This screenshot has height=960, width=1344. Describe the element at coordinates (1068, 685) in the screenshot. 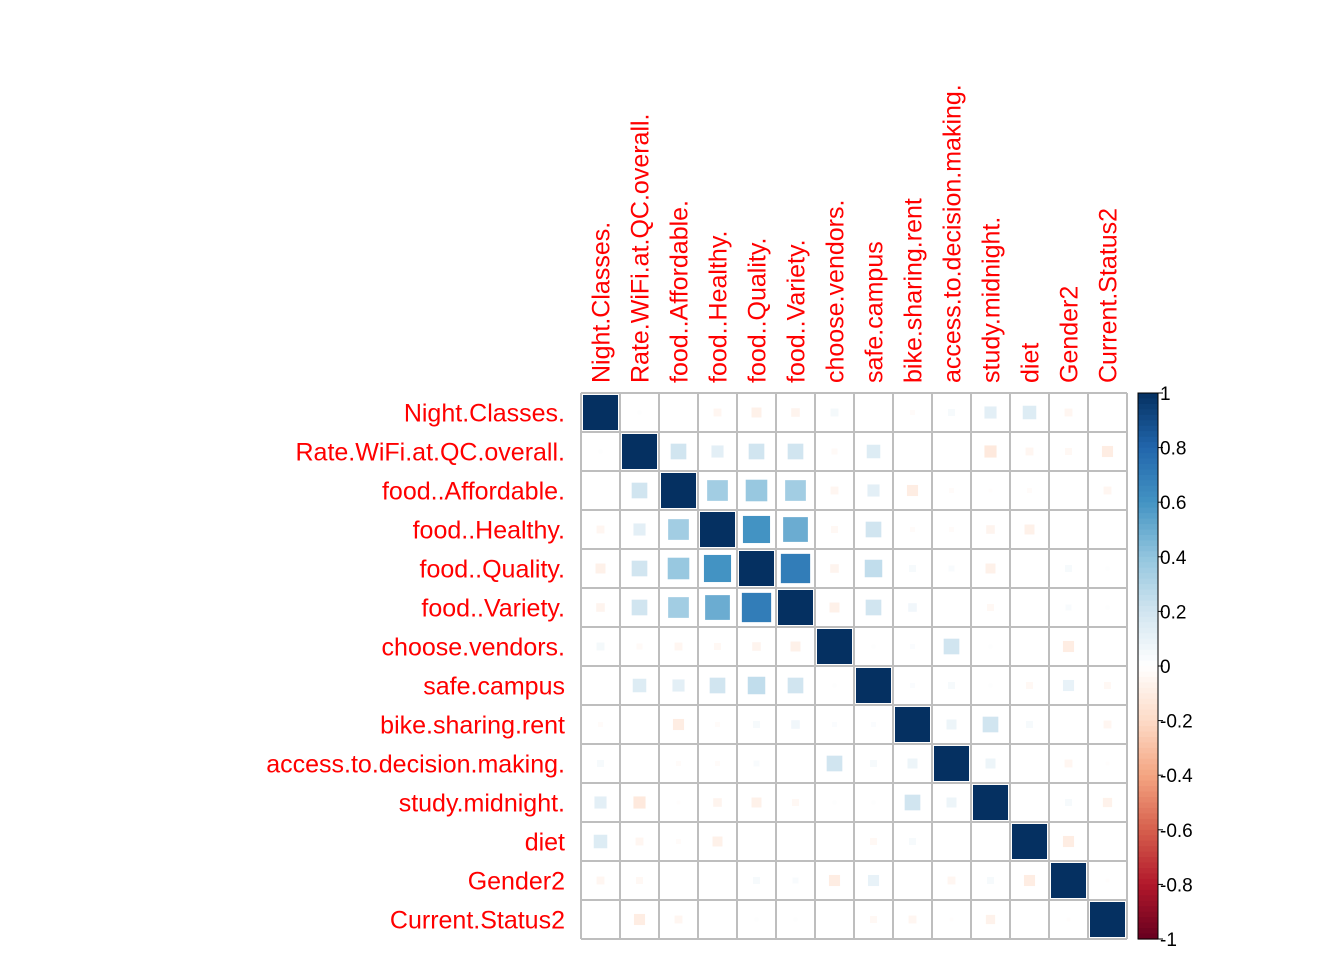

I see `cell-safe.campus-Gender2` at that location.